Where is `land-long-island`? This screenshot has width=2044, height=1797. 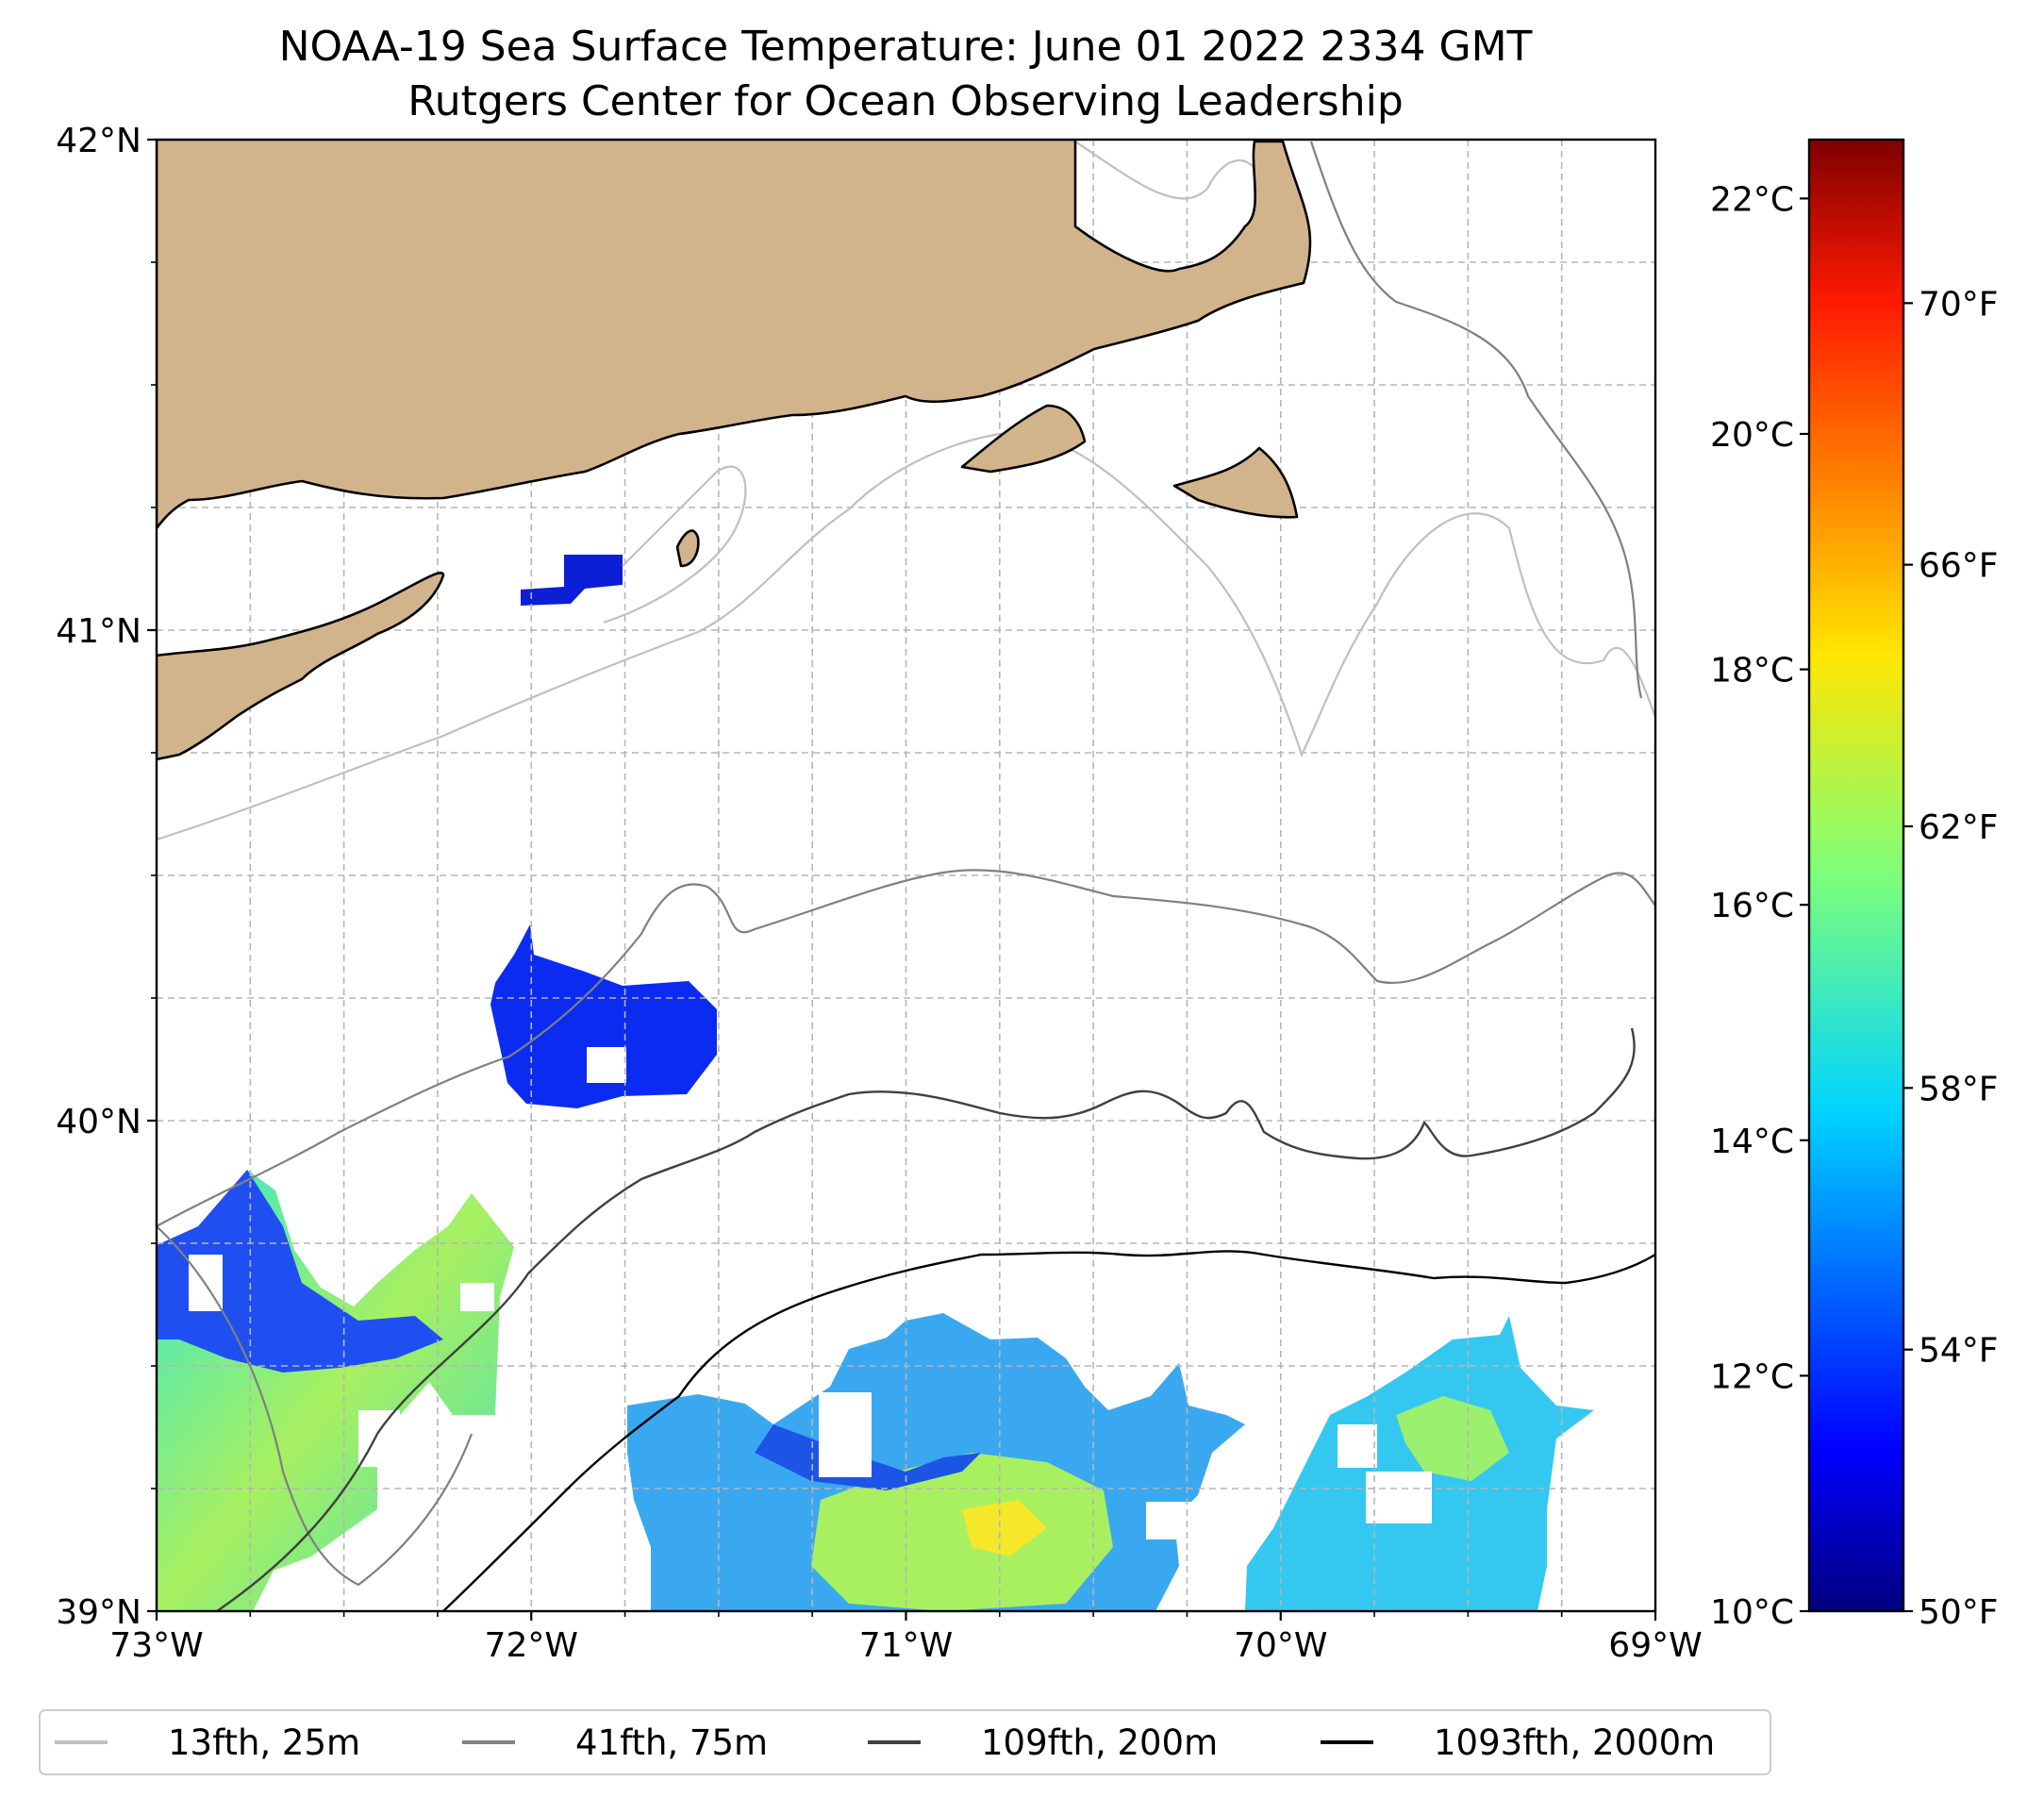
land-long-island is located at coordinates (301, 666).